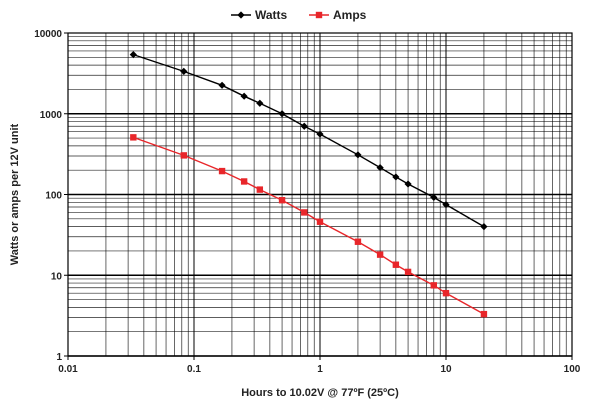 This screenshot has width=591, height=404. I want to click on y-tick-label: 100, so click(53, 196).